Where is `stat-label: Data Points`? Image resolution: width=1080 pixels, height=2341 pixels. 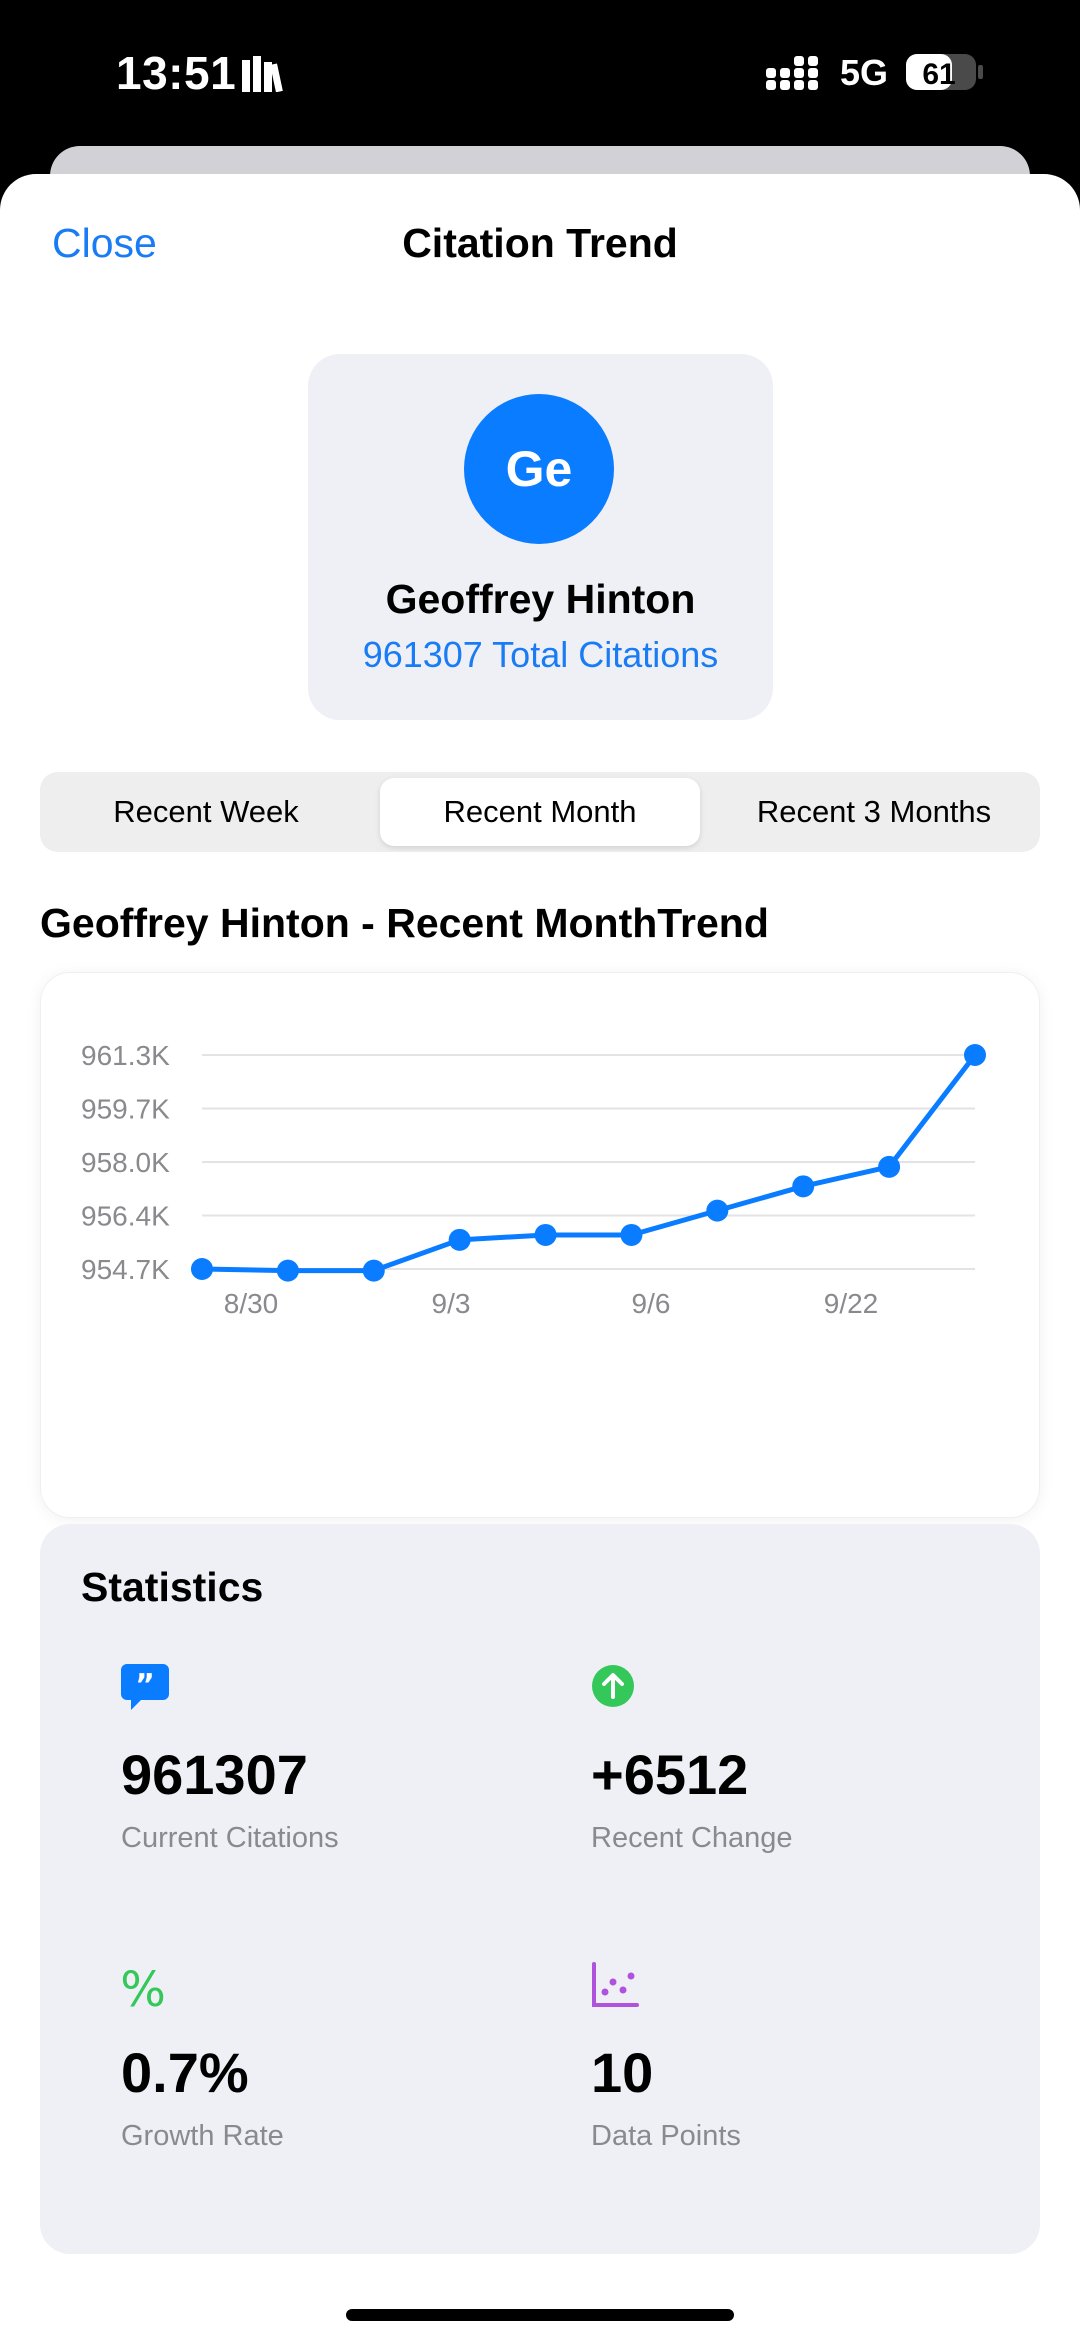 stat-label: Data Points is located at coordinates (666, 2136).